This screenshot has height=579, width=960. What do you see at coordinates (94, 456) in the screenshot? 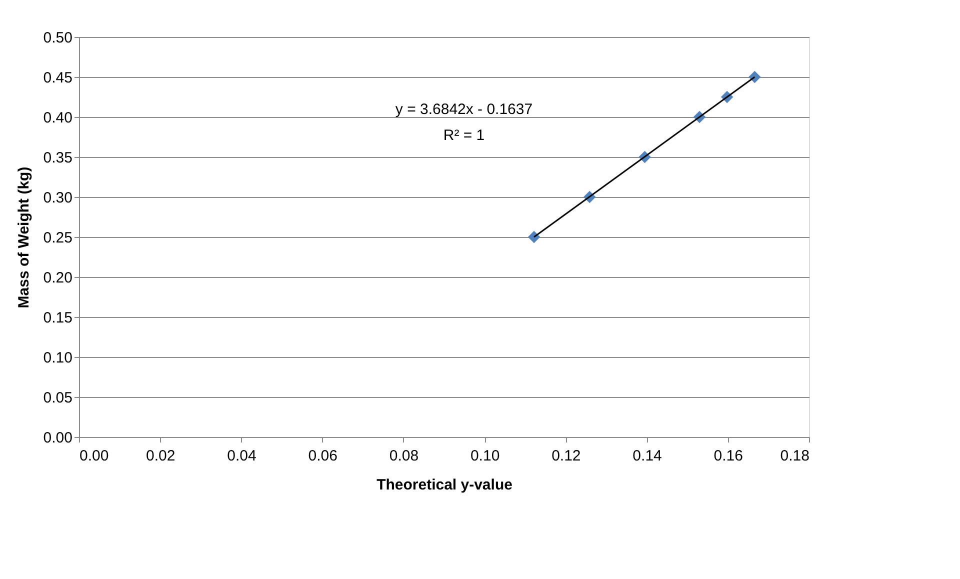
I see `x-tick-label: 0.00` at bounding box center [94, 456].